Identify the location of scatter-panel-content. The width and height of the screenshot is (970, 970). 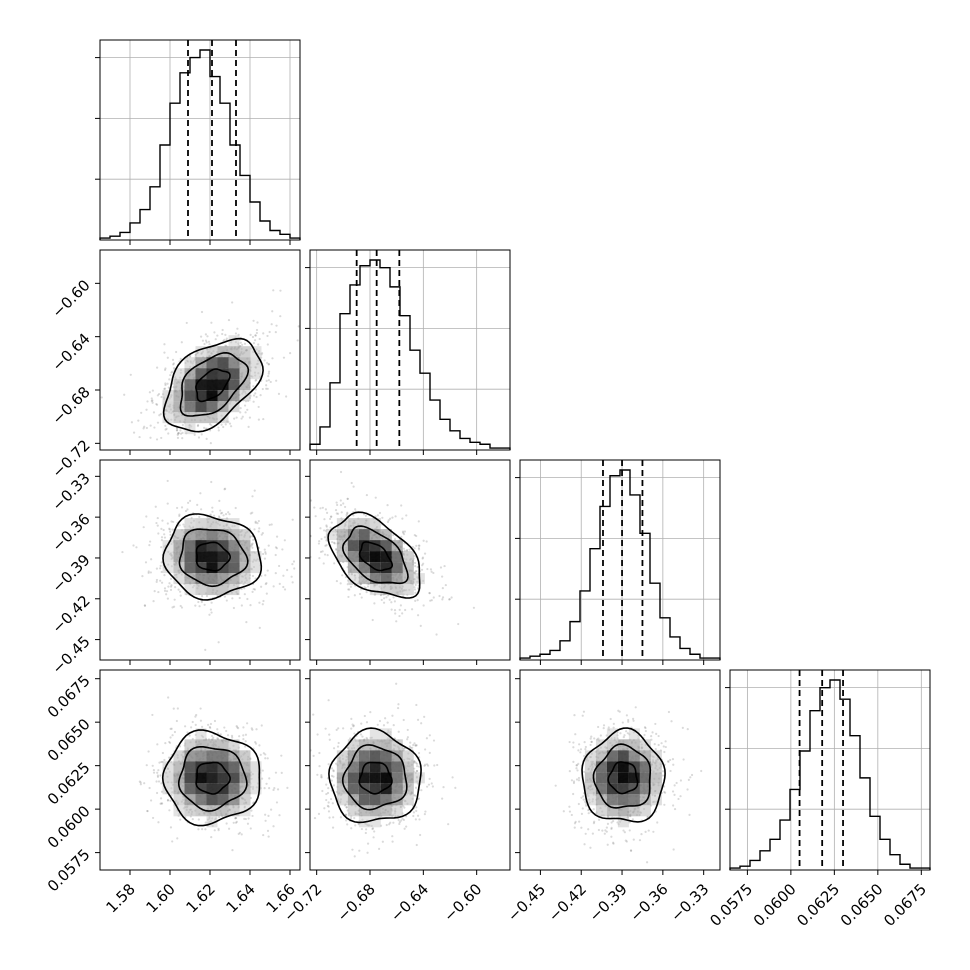
(213, 774).